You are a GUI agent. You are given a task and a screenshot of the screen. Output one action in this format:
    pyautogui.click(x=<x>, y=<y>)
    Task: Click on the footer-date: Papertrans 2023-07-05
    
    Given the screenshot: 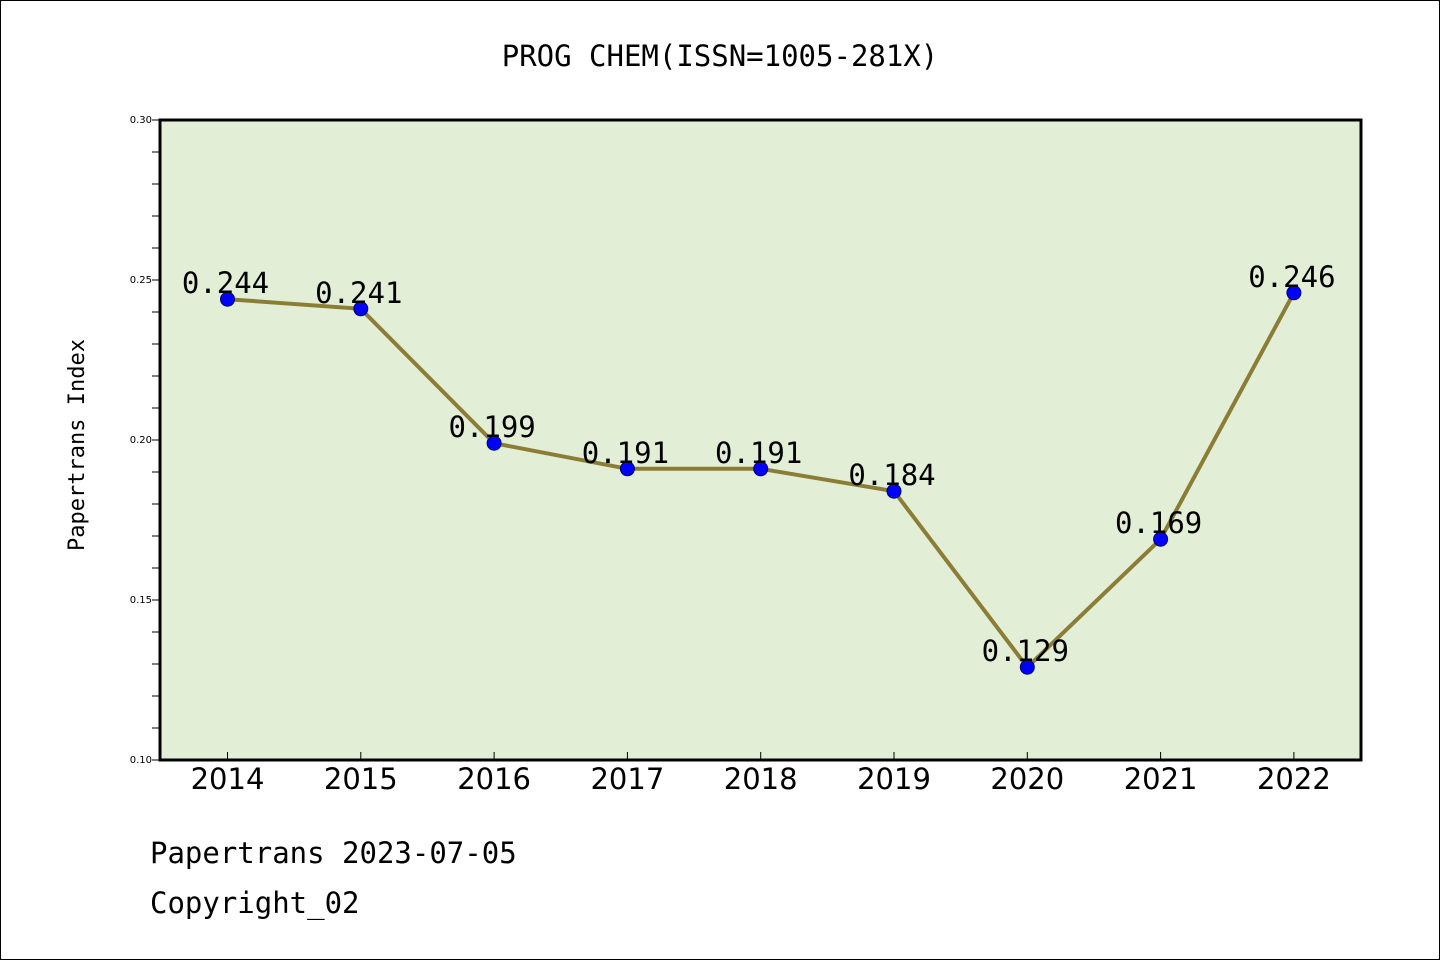 What is the action you would take?
    pyautogui.click(x=333, y=853)
    